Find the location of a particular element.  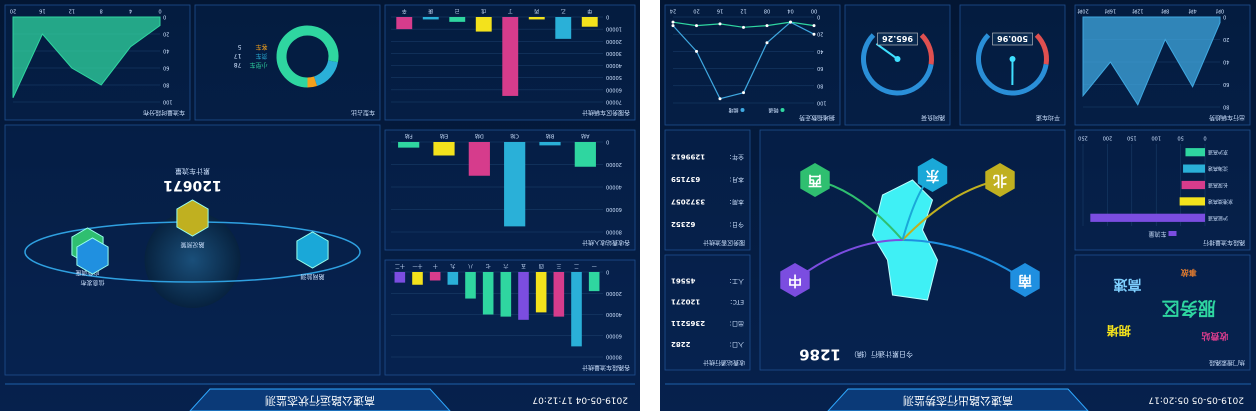

x-tick-label: 0时 is located at coordinates (1220, 11).